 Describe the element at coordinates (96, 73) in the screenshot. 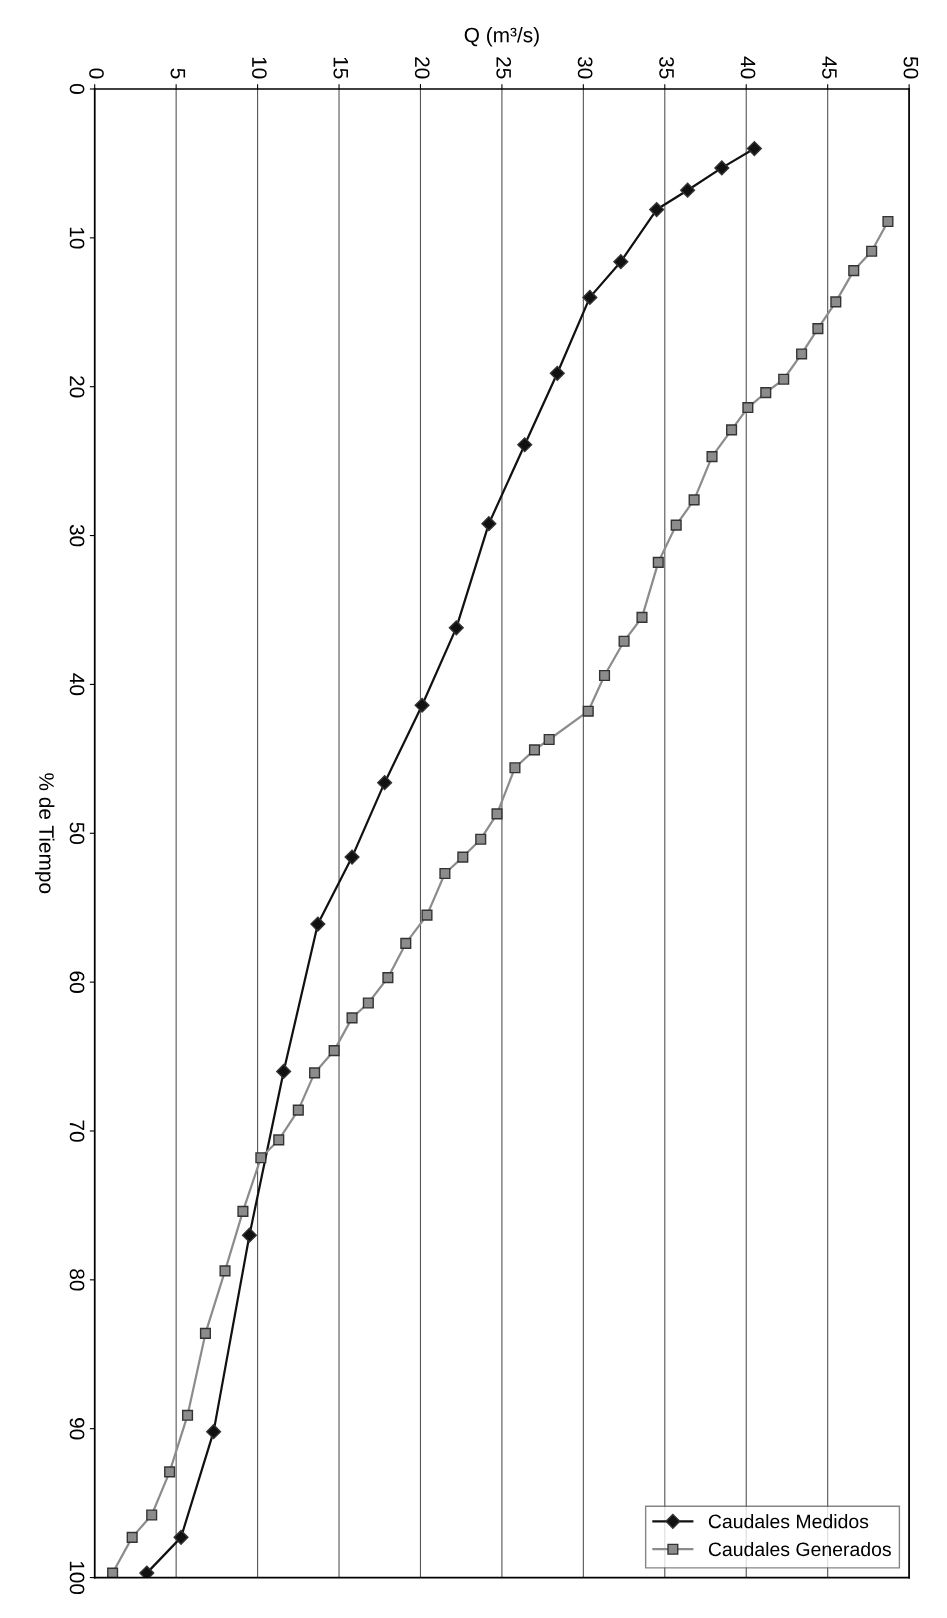

I see `x-tick-label: 0` at that location.